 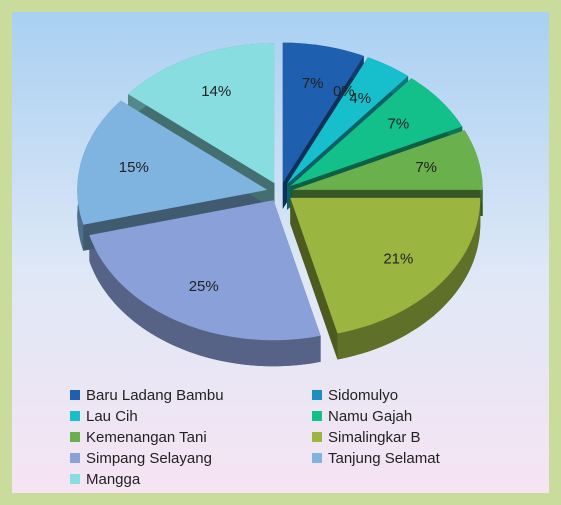 I want to click on data-label: 25%, so click(x=204, y=286).